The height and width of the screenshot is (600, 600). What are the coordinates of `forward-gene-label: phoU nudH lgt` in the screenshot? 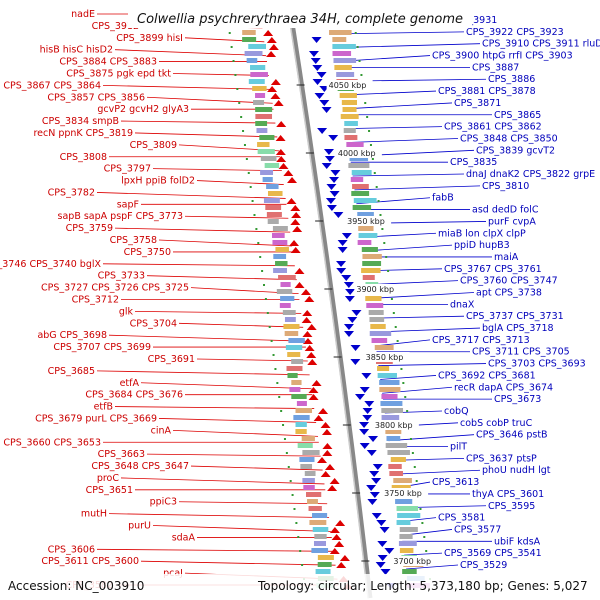 It's located at (516, 470).